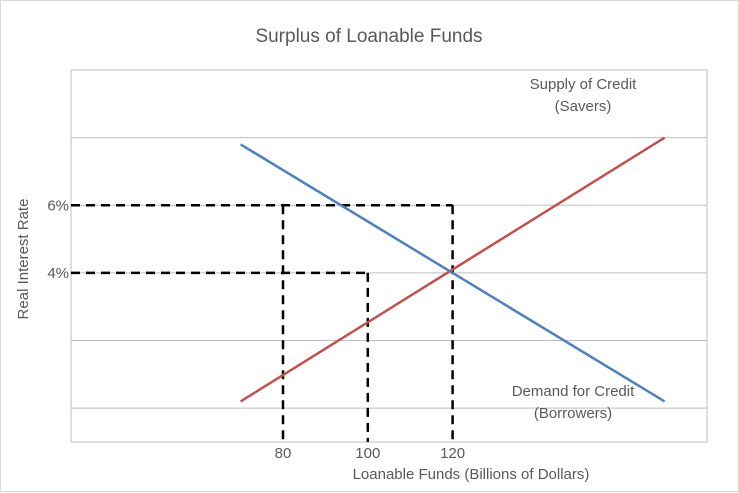 The width and height of the screenshot is (739, 493). I want to click on x-tick-label-120: 120, so click(452, 453).